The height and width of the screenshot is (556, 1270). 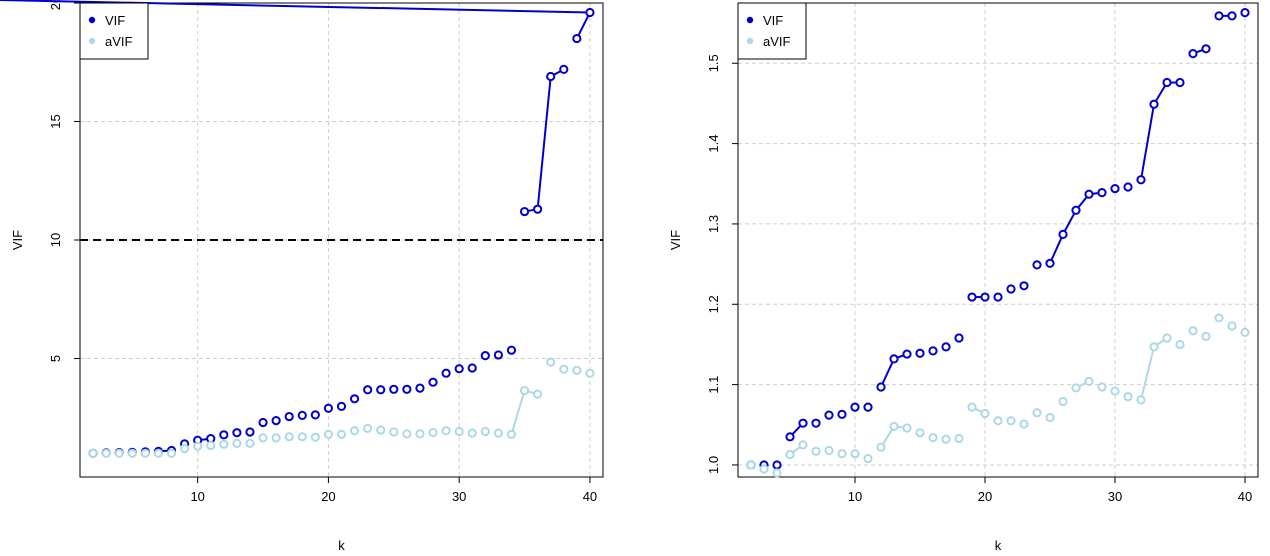 What do you see at coordinates (855, 496) in the screenshot?
I see `x-tick-label-0: 10` at bounding box center [855, 496].